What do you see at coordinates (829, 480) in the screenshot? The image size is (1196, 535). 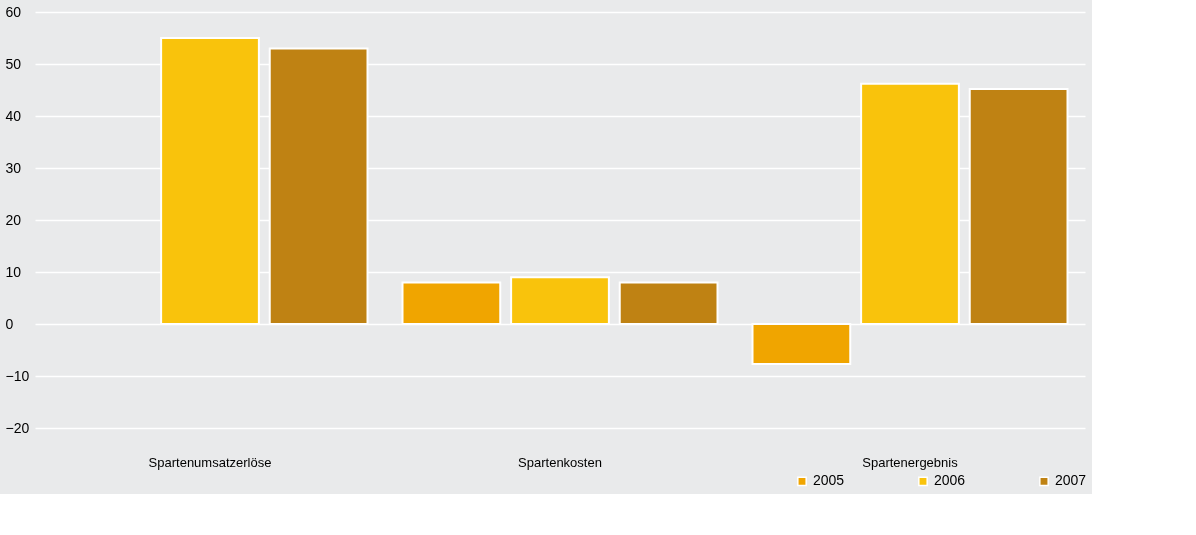 I see `legend-label: 2005` at bounding box center [829, 480].